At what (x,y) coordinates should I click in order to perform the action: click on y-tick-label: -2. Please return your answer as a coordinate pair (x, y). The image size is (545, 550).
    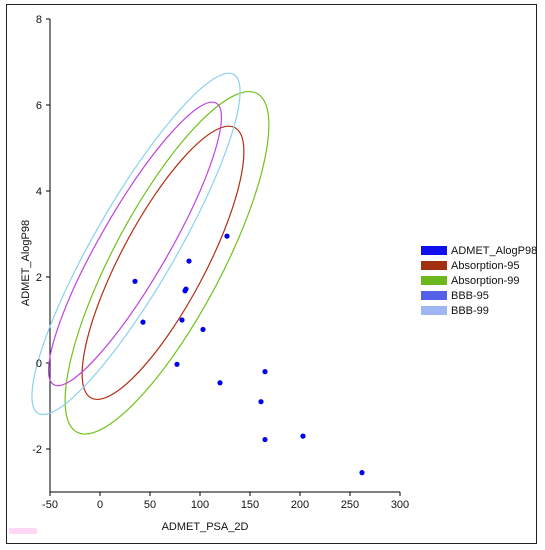
    Looking at the image, I should click on (37, 450).